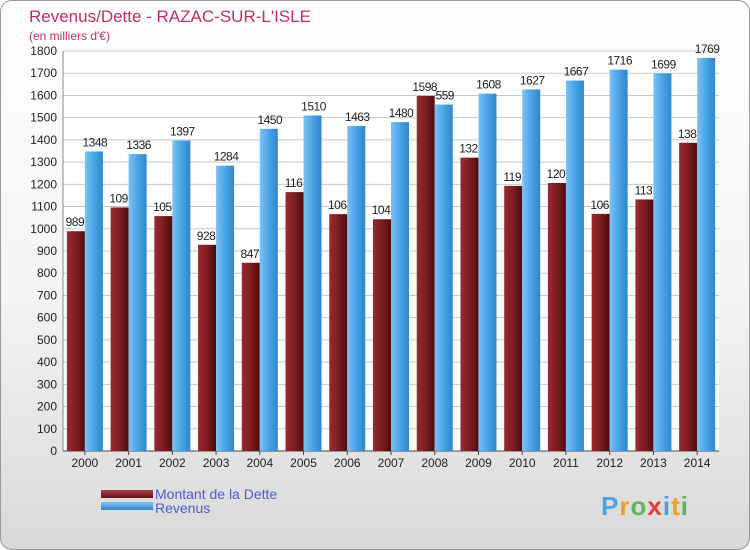  What do you see at coordinates (303, 463) in the screenshot?
I see `x-tick-label: 2005` at bounding box center [303, 463].